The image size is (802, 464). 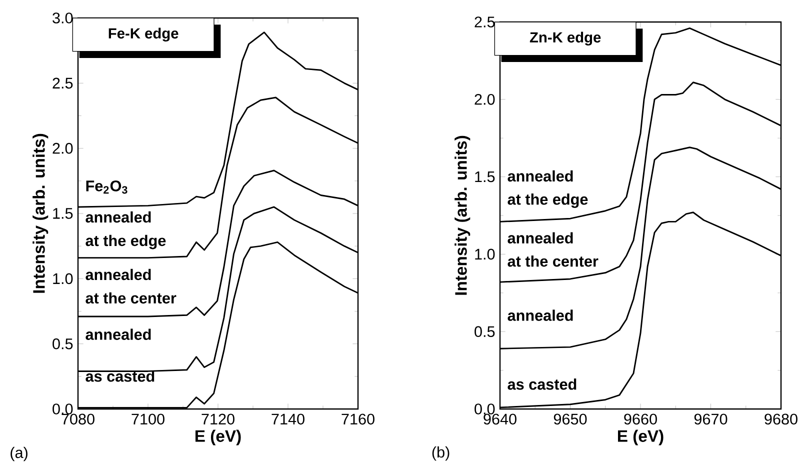 What do you see at coordinates (565, 39) in the screenshot?
I see `text: Zn-K edge` at bounding box center [565, 39].